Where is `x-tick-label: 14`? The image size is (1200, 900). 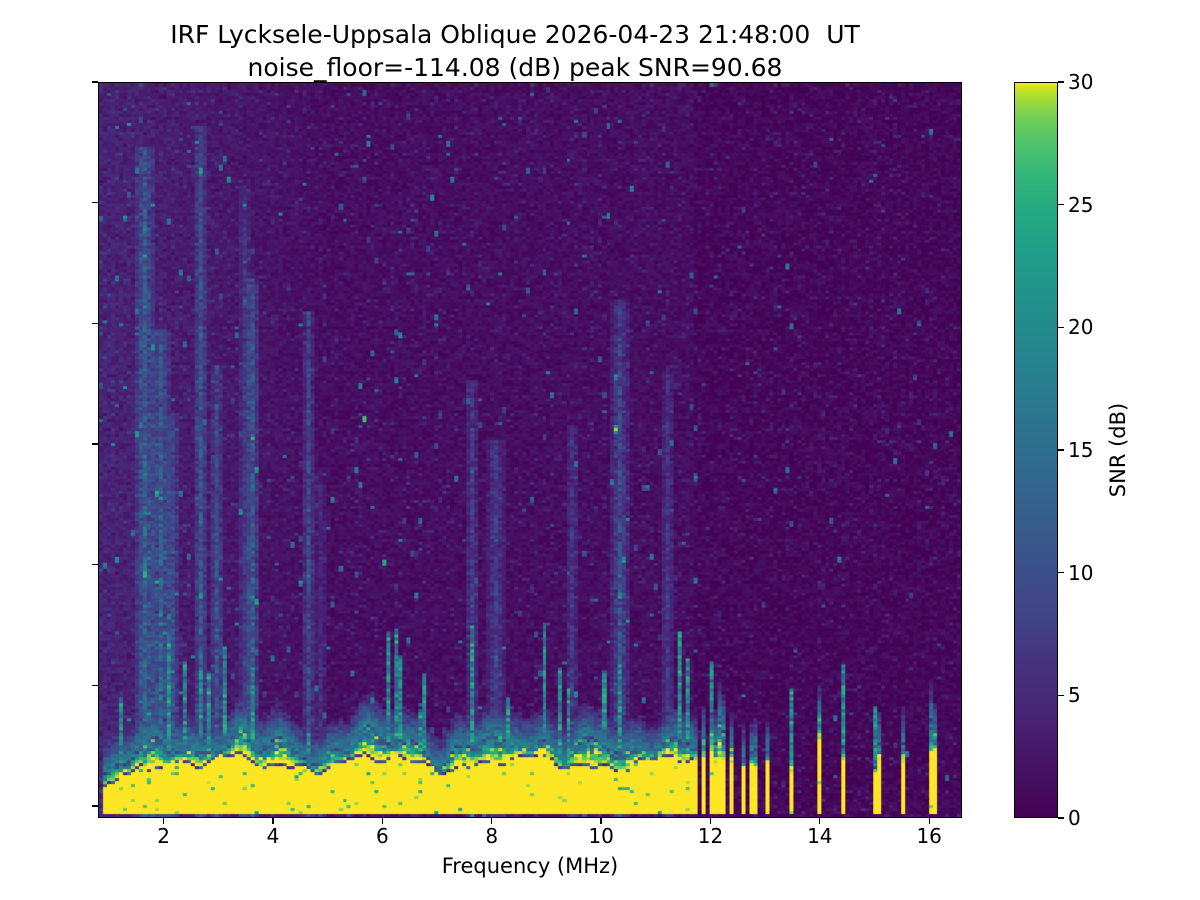 x-tick-label: 14 is located at coordinates (820, 836).